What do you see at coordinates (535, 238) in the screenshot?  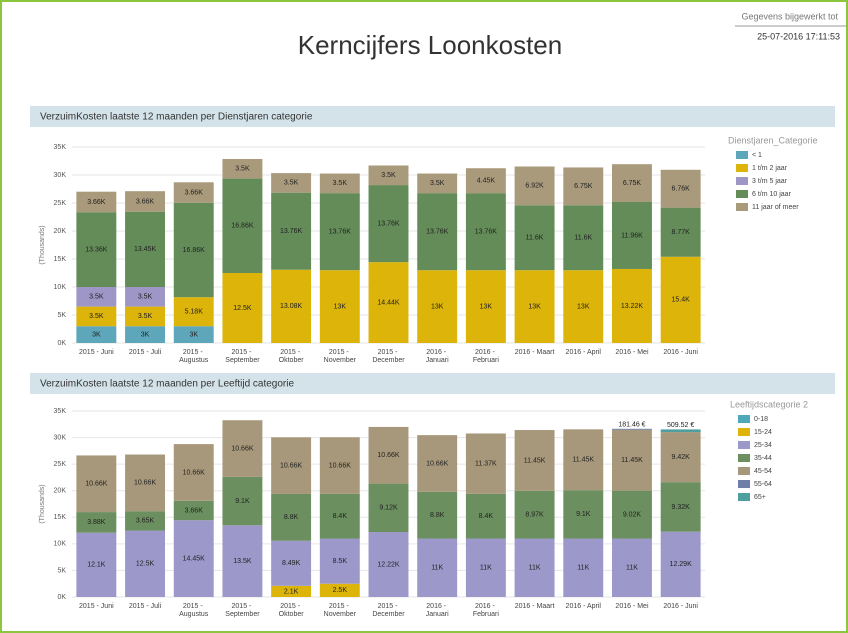 I see `data-label: 11.6K` at bounding box center [535, 238].